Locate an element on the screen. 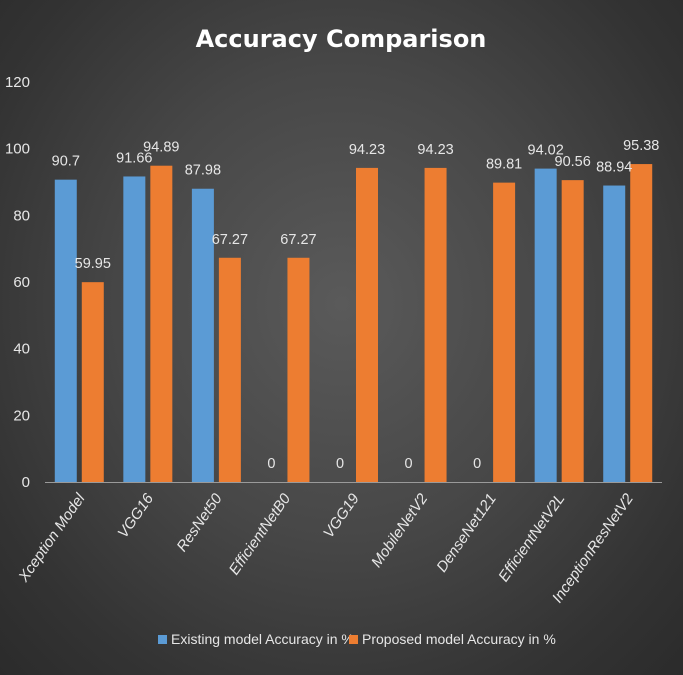 The image size is (683, 675). x-tick-label: DenseNet121 is located at coordinates (466, 533).